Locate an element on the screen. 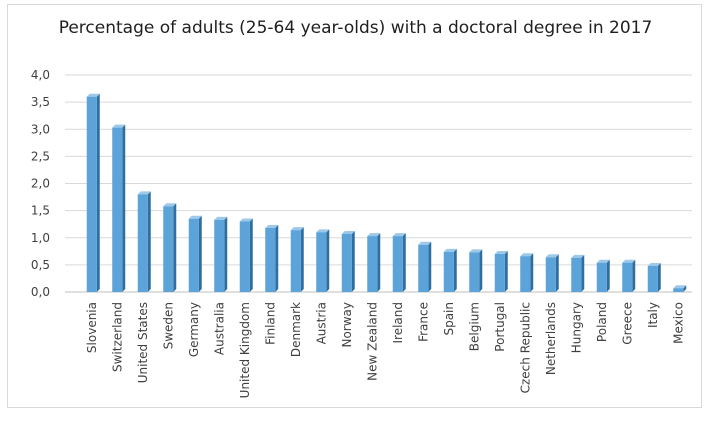 Image resolution: width=711 pixels, height=421 pixels. y-tick-labels: 0,0 0,5 1,0 1,5 2,0 2,5 3,0 3,5 4,0 is located at coordinates (40, 183).